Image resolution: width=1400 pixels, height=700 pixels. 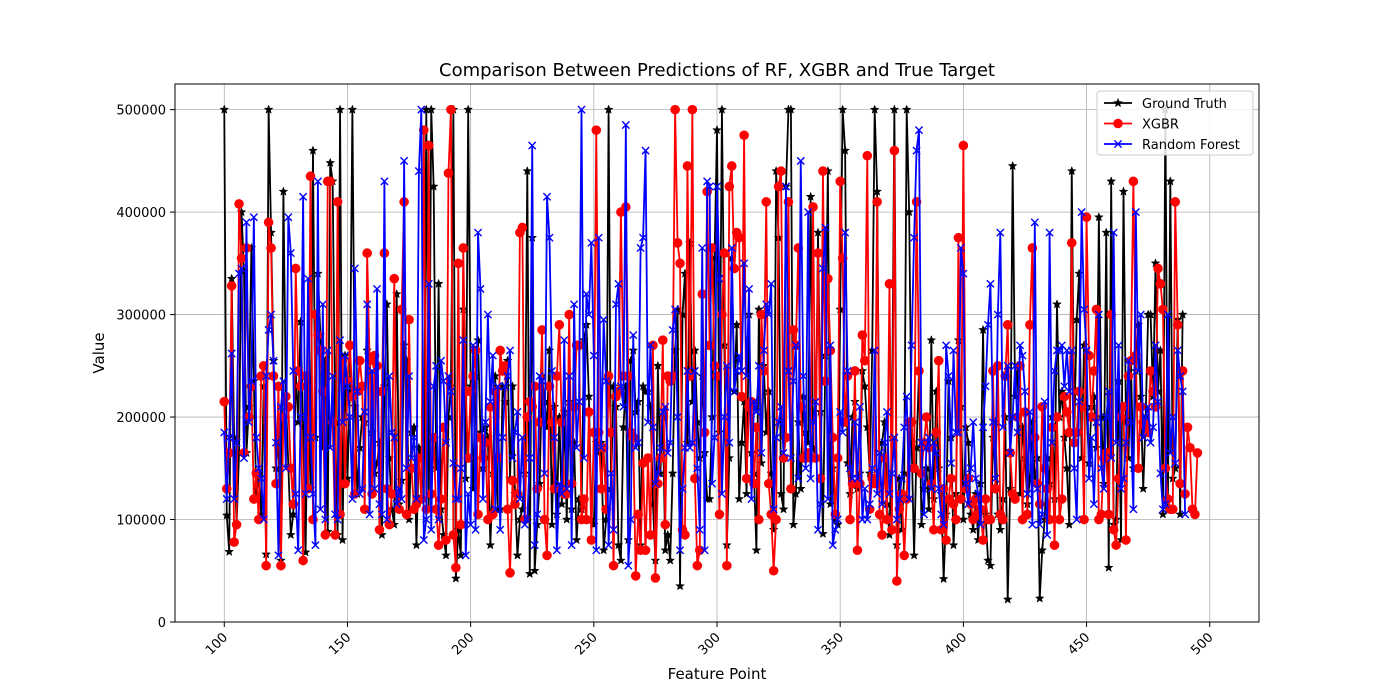 What do you see at coordinates (162, 623) in the screenshot?
I see `y-tick-label: 0` at bounding box center [162, 623].